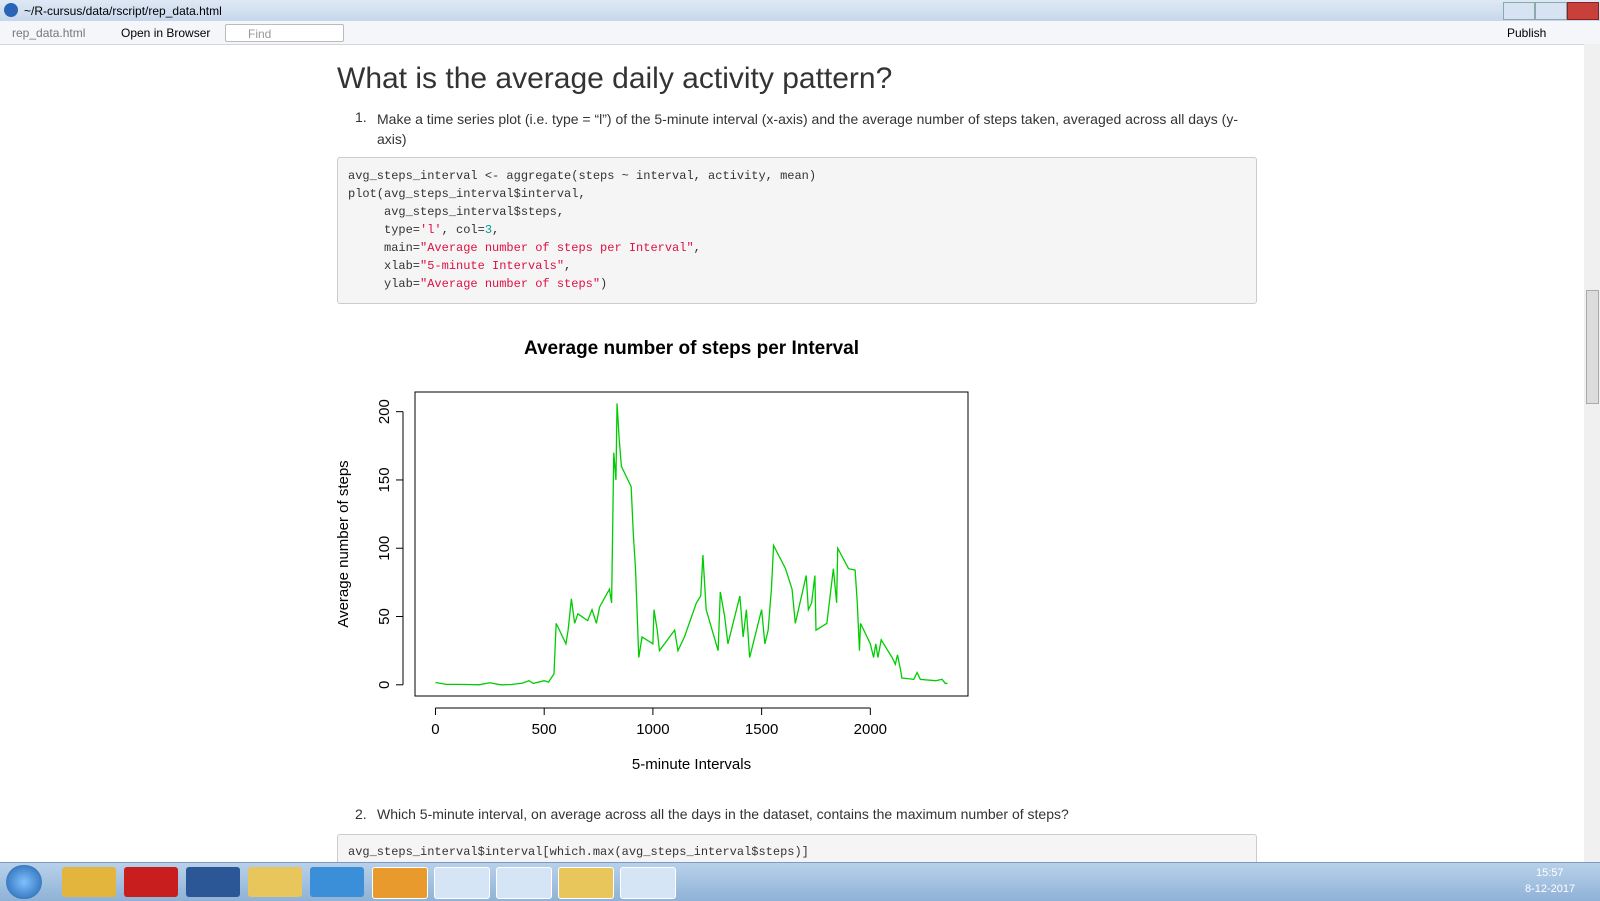 The height and width of the screenshot is (901, 1600). I want to click on clock-time: 15:57, so click(1550, 873).